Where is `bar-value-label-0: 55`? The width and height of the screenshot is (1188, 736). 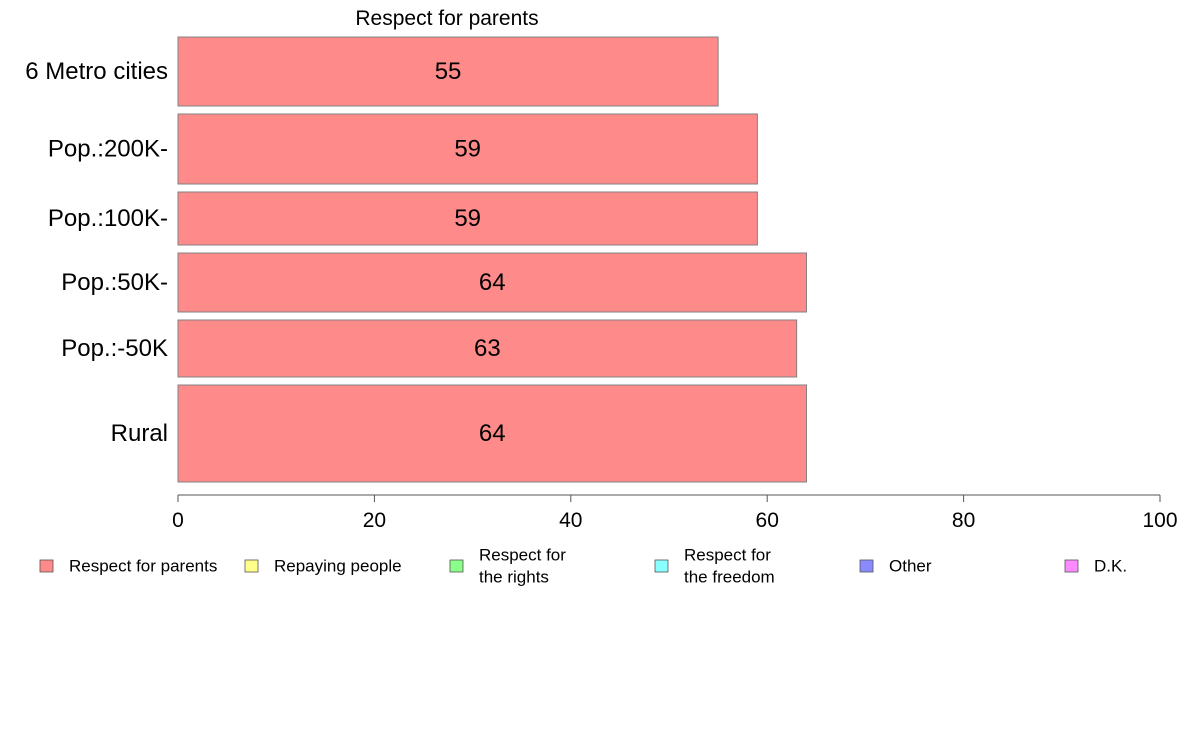
bar-value-label-0: 55 is located at coordinates (448, 71).